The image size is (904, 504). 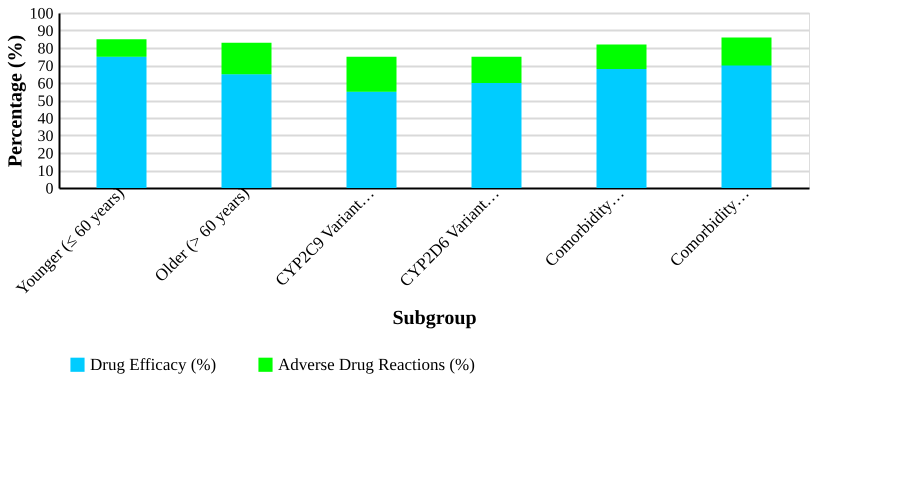 I want to click on y-tick-label: 100, so click(x=42, y=14).